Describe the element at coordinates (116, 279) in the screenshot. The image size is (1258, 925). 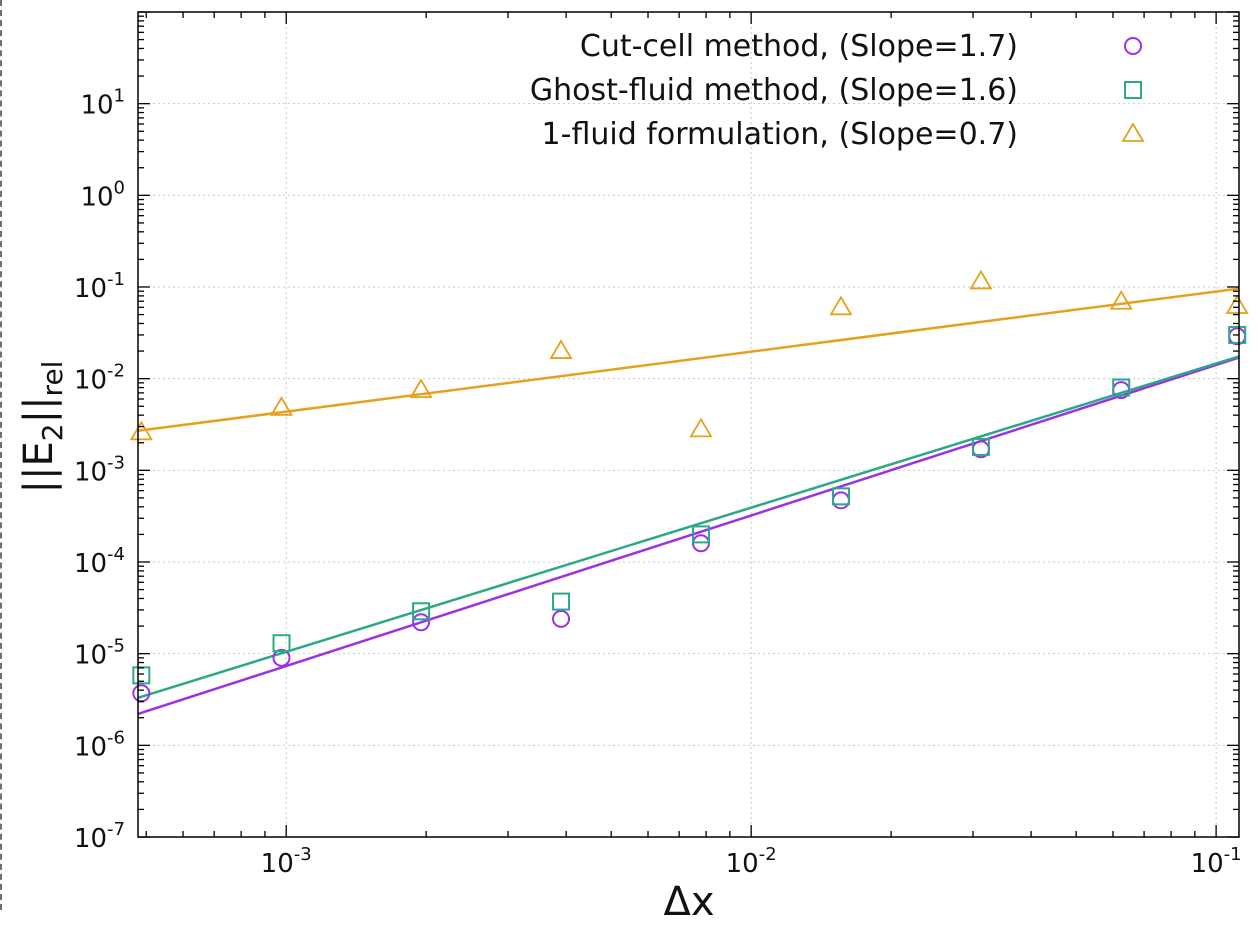
I see `y-tick-label-exp: -1` at that location.